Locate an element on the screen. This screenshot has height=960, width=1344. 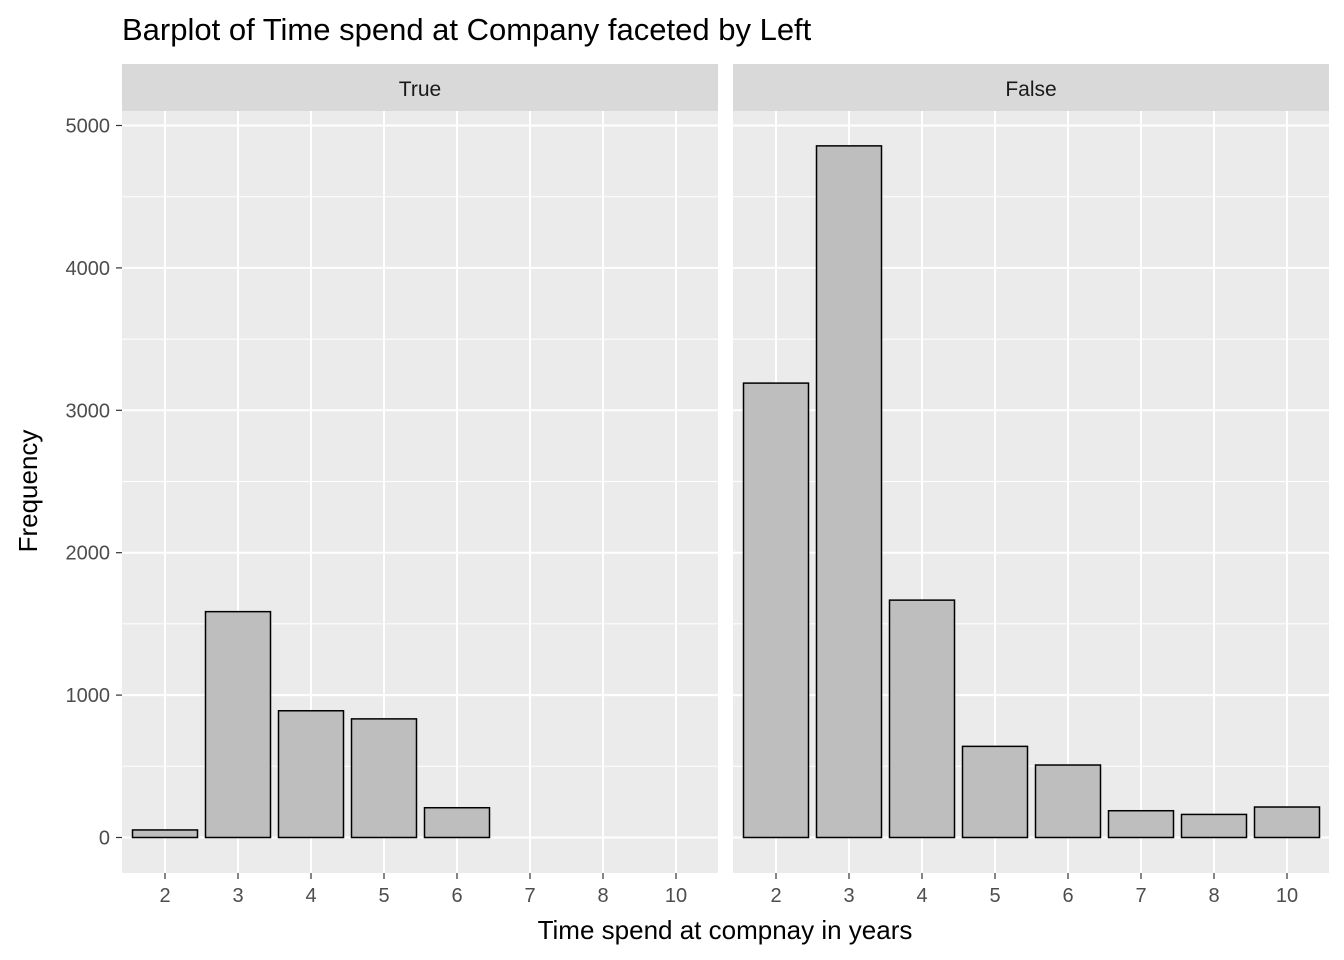
y-tick-label: 1000 is located at coordinates (88, 696).